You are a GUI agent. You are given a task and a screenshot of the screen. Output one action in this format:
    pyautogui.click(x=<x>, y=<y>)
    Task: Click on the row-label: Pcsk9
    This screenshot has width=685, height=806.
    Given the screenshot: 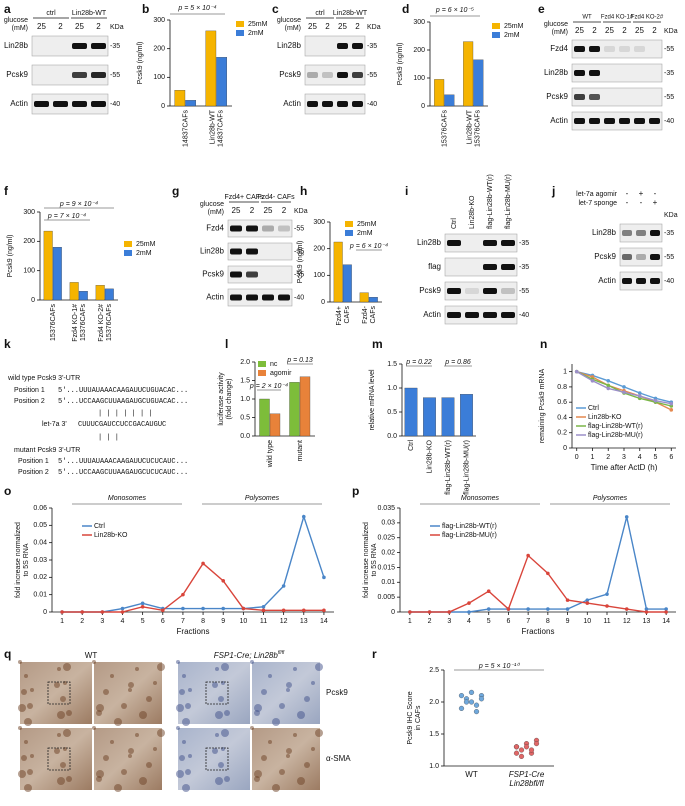 What is the action you would take?
    pyautogui.click(x=17, y=74)
    